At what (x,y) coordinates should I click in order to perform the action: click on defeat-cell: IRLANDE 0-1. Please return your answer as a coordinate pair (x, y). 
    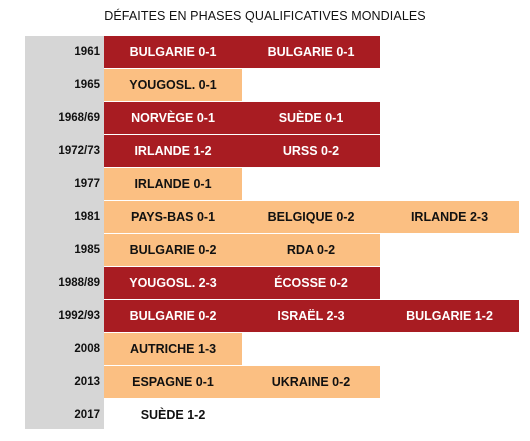
    Looking at the image, I should click on (173, 184).